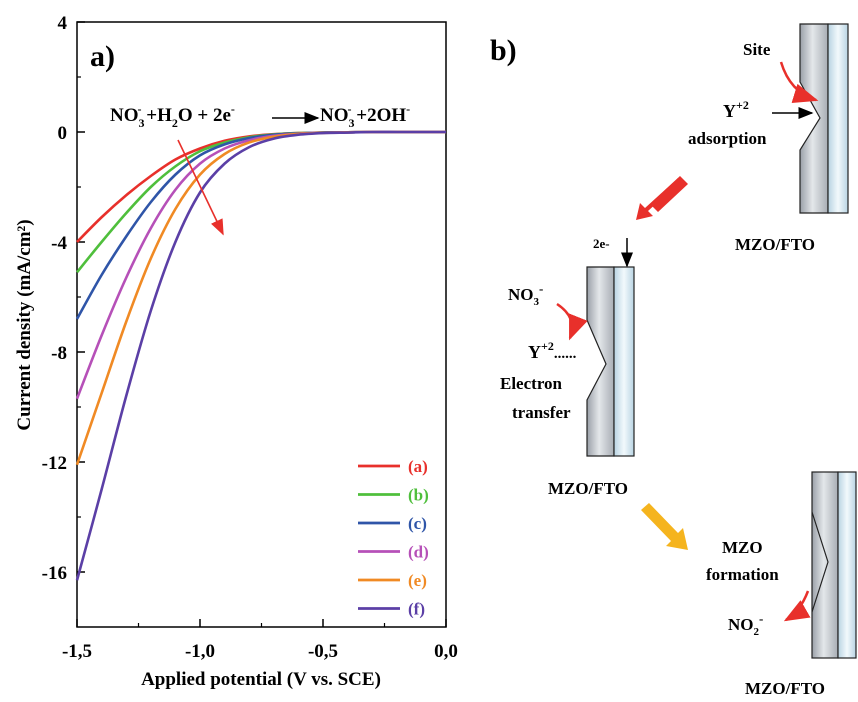  What do you see at coordinates (799, 82) in the screenshot?
I see `site-arrow` at bounding box center [799, 82].